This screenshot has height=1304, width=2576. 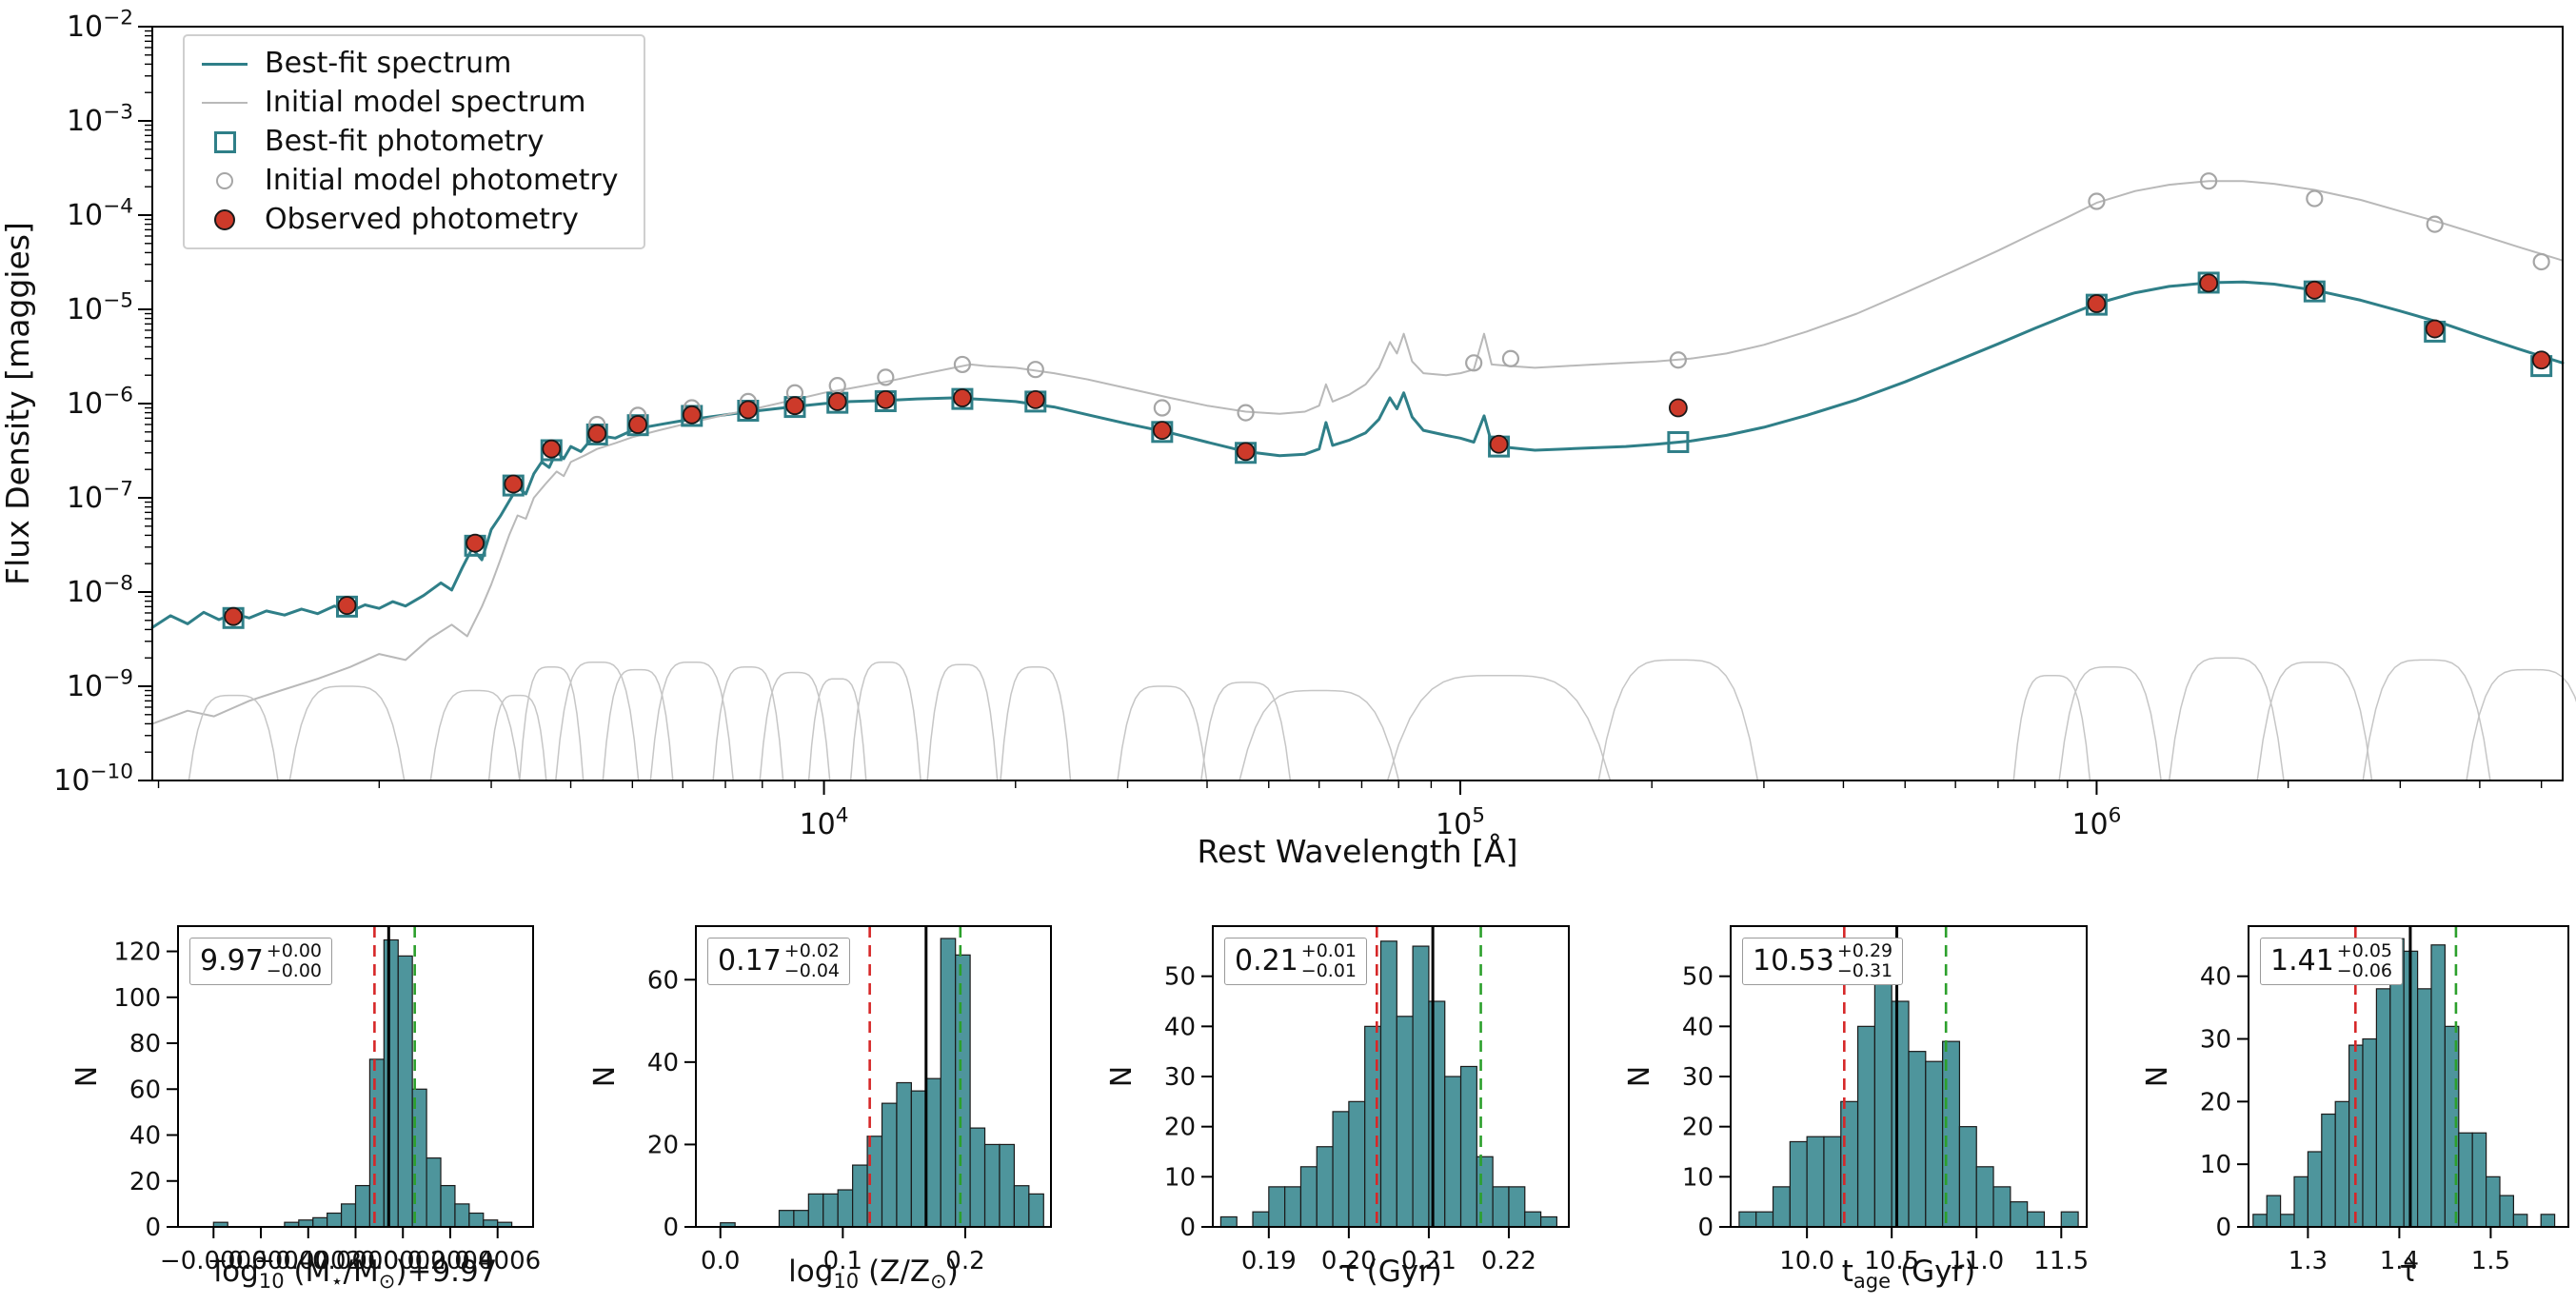 I want to click on legend-item: Best-fit photometry, so click(x=409, y=142).